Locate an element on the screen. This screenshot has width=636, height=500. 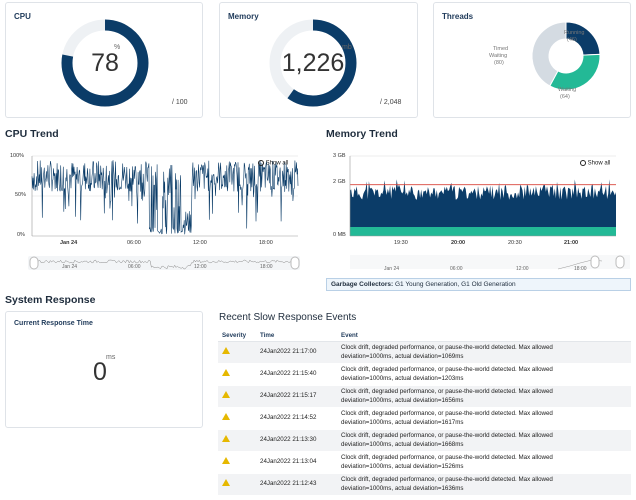
events-header-row: Severity Time Event is located at coordinates (424, 336).